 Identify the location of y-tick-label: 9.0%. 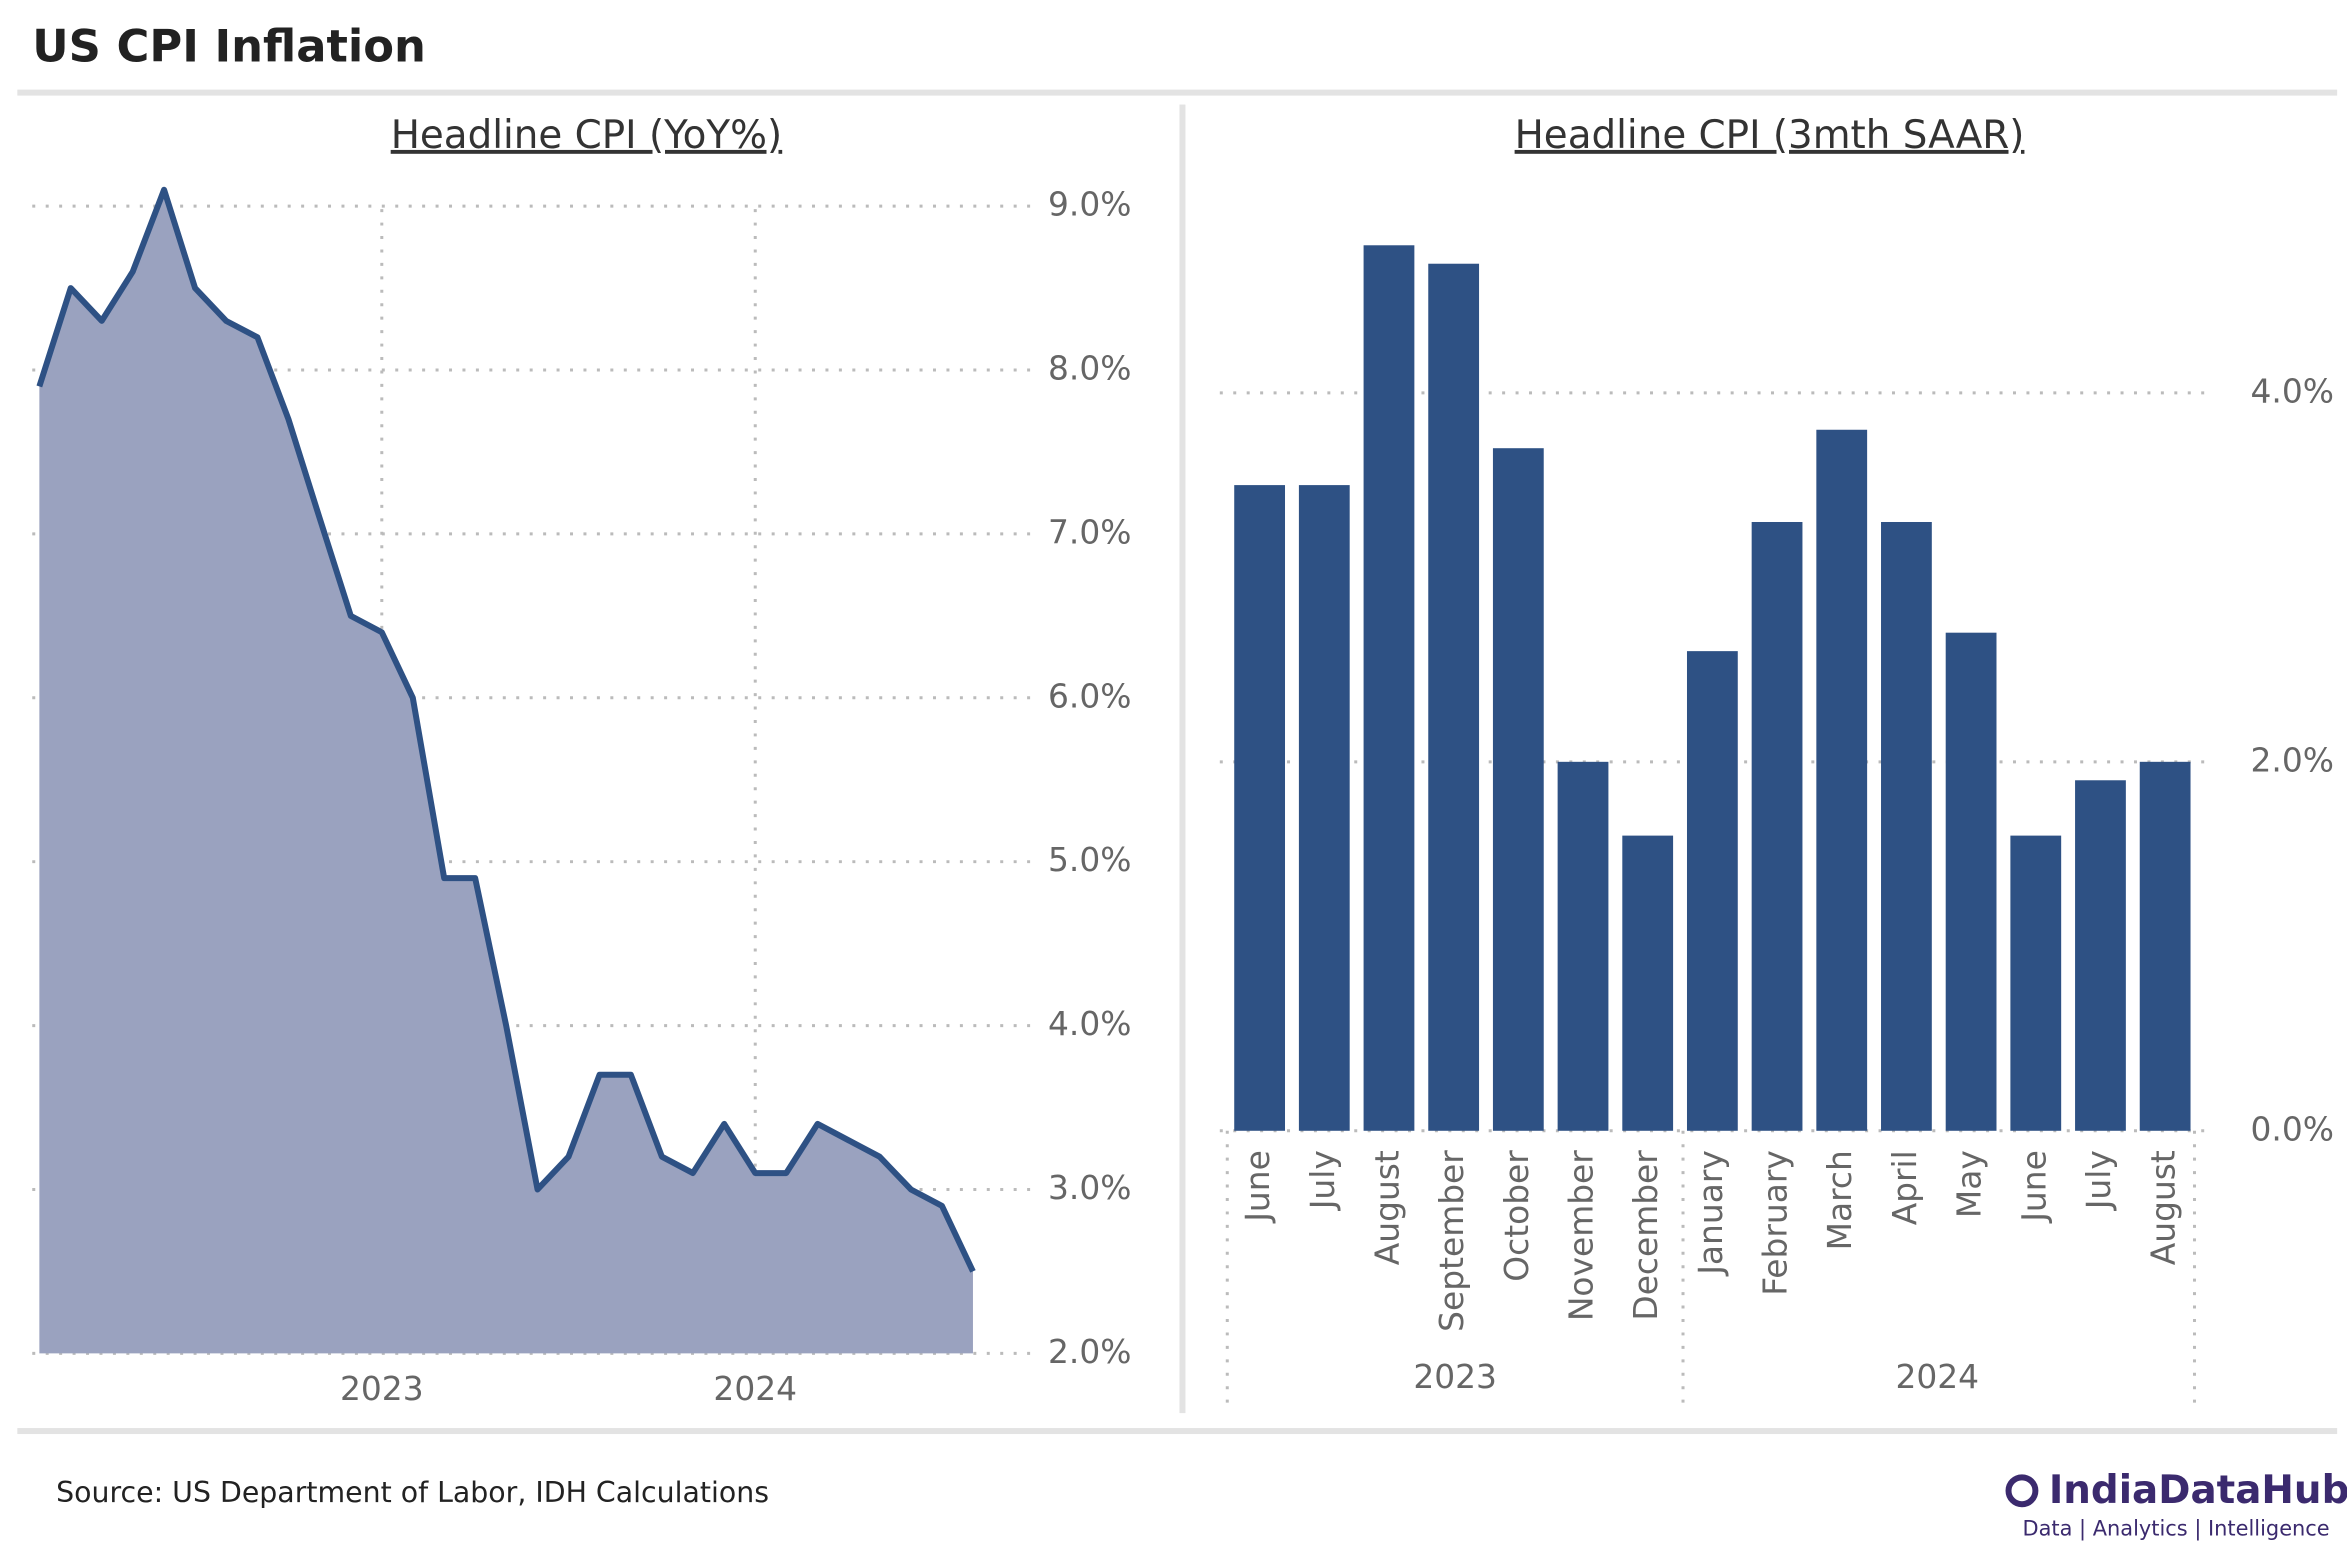
(1089, 204).